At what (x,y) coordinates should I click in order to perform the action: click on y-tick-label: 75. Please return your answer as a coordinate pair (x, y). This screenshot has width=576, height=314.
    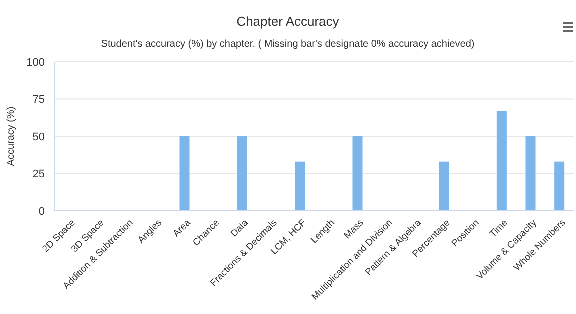
    Looking at the image, I should click on (38, 100).